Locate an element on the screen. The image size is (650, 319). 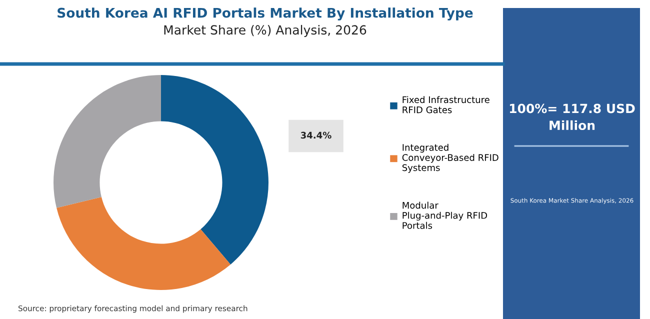
chart-title: South Korea AI RFID Portals Market By Installation Type is located at coordinates (265, 14).